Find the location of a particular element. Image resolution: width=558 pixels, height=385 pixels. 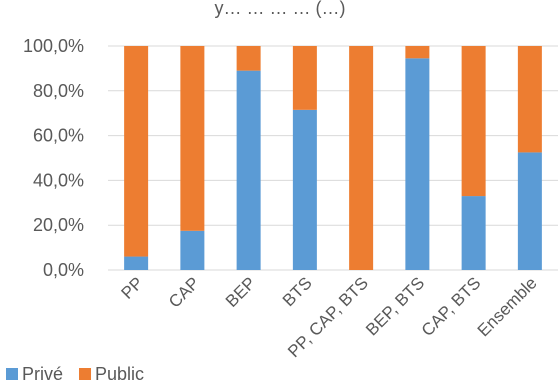

legend-label: Privé is located at coordinates (42, 374).